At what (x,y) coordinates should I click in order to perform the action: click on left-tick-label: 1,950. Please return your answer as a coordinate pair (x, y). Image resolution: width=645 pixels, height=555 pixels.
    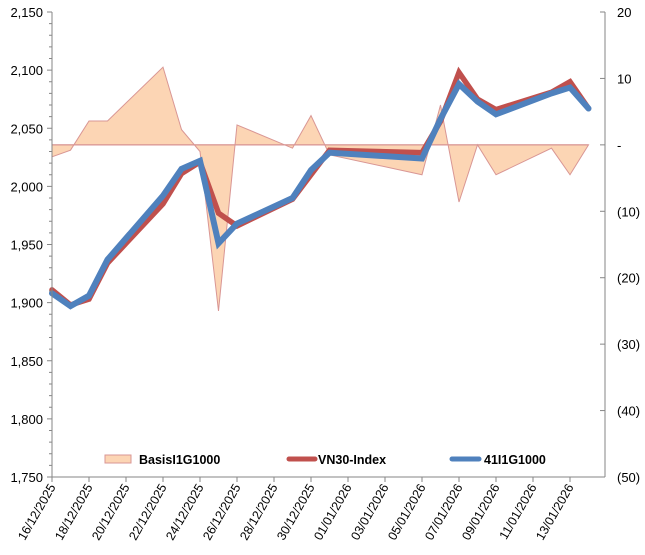
    Looking at the image, I should click on (26, 245).